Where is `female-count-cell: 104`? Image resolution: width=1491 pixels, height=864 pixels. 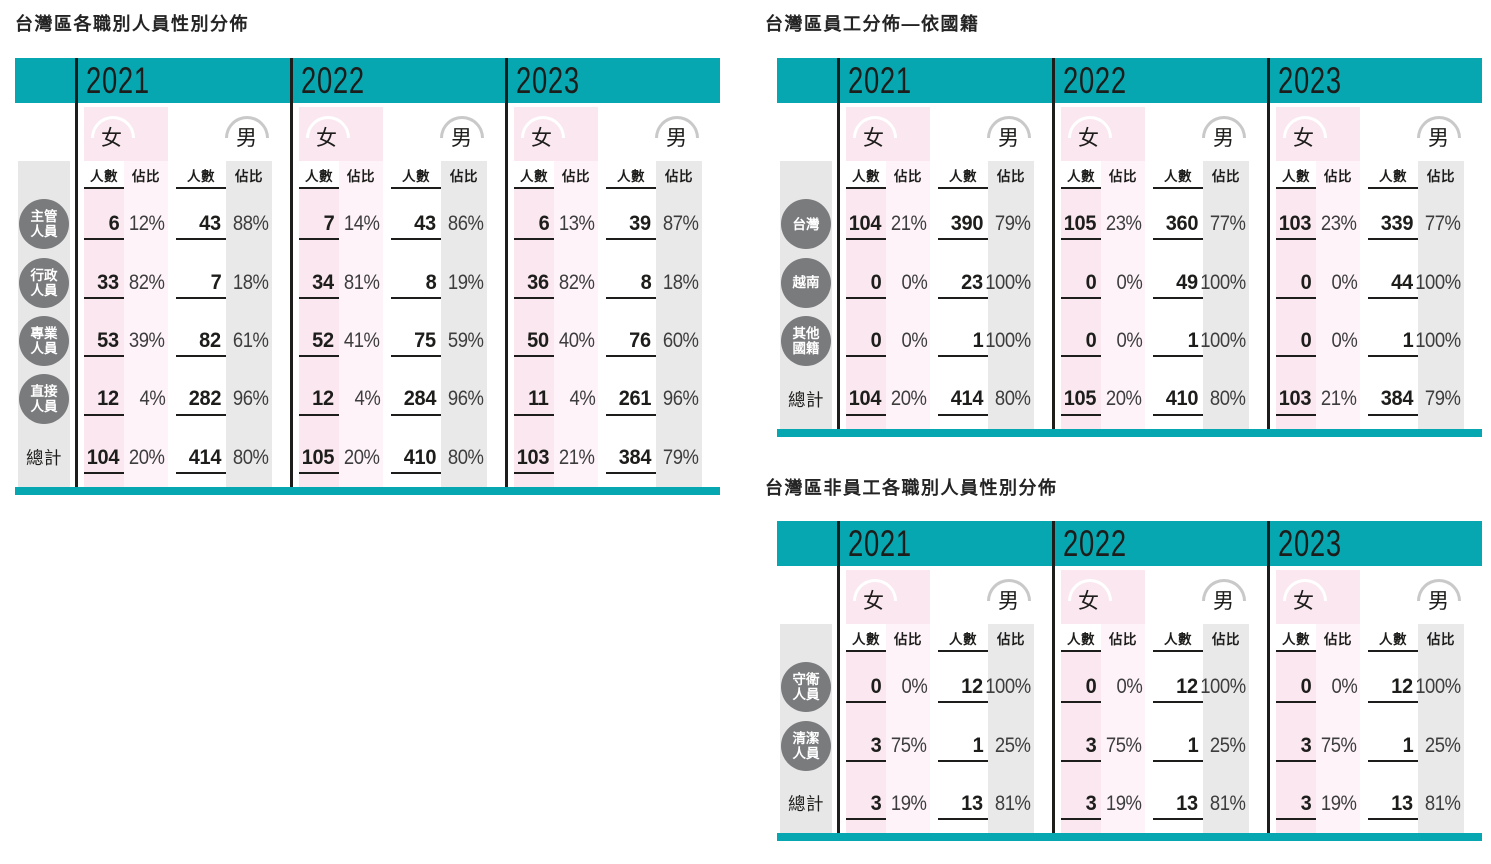
female-count-cell: 104 is located at coordinates (104, 458).